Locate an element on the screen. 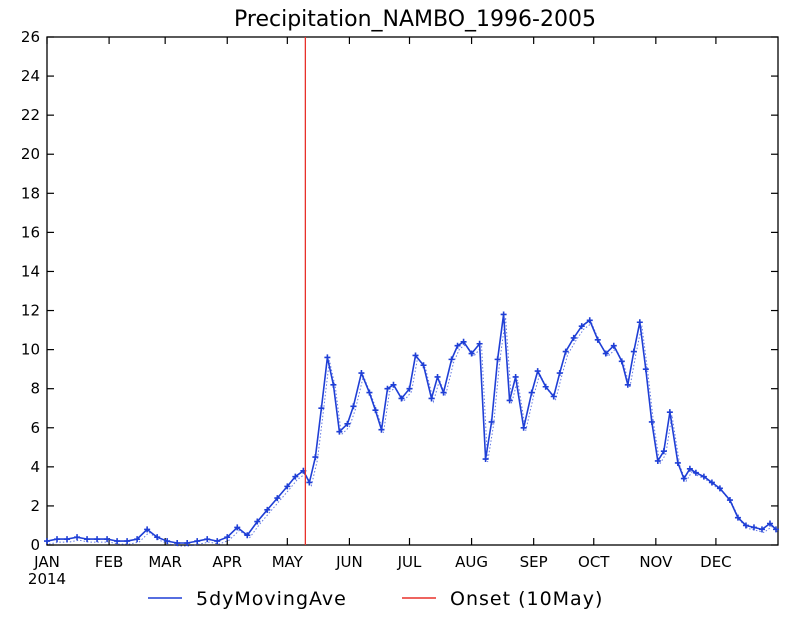 Image resolution: width=800 pixels, height=618 pixels. y-tick-label: 6 is located at coordinates (35, 428).